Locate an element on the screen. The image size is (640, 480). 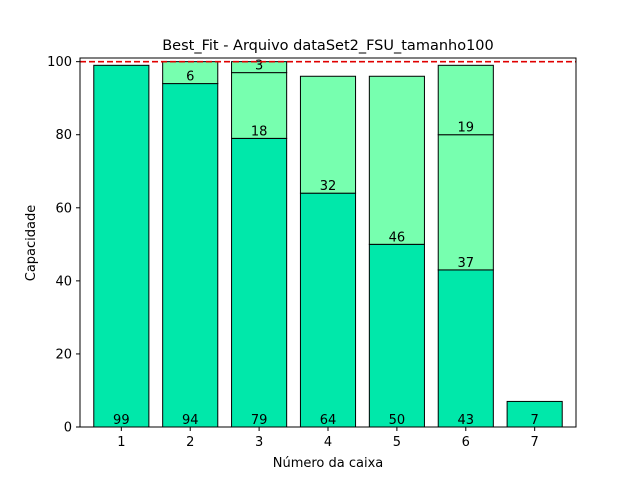
y-axis: 0 20 40 60 80 100 is located at coordinates (63, 245).